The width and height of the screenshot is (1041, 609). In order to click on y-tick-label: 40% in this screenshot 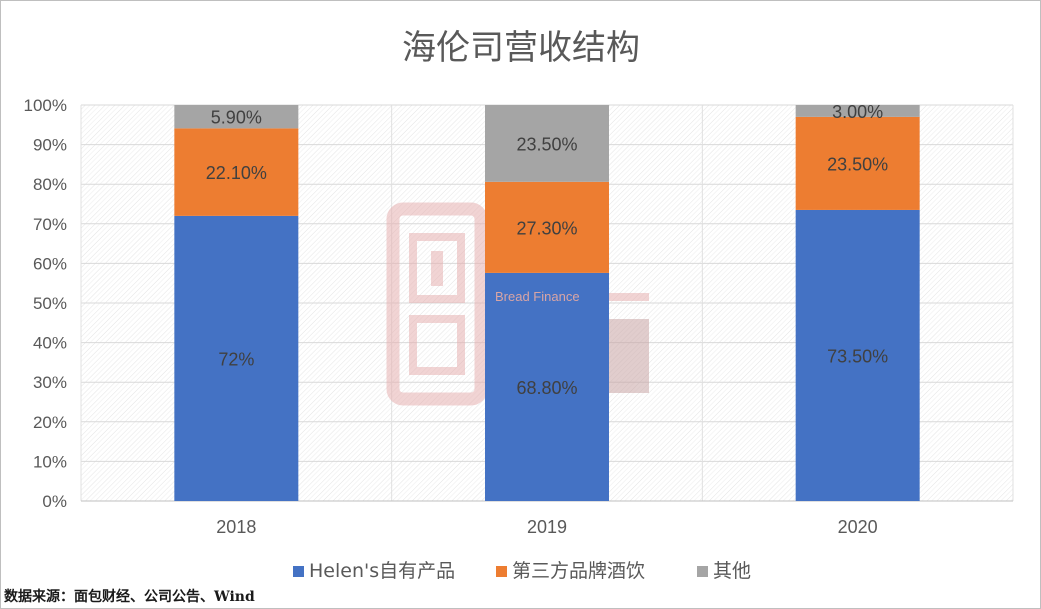, I will do `click(50, 343)`.